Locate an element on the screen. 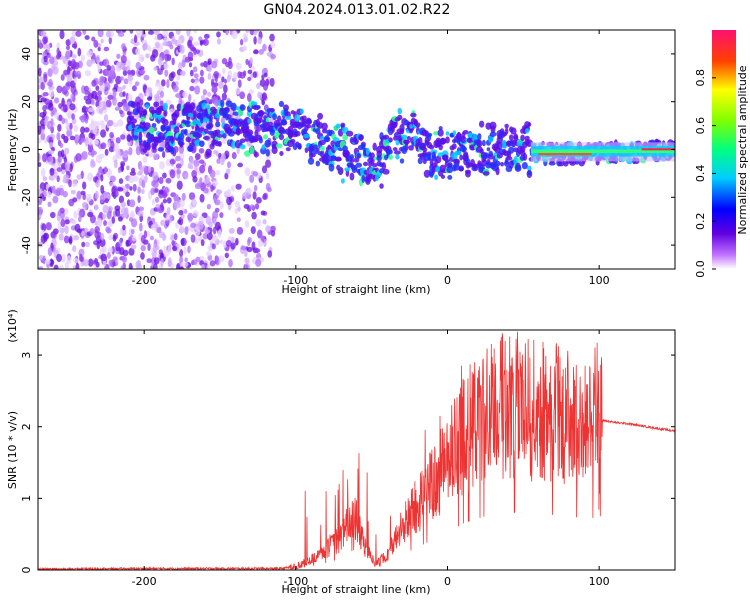 This screenshot has width=750, height=600. x-tick-label: 0 is located at coordinates (447, 581).